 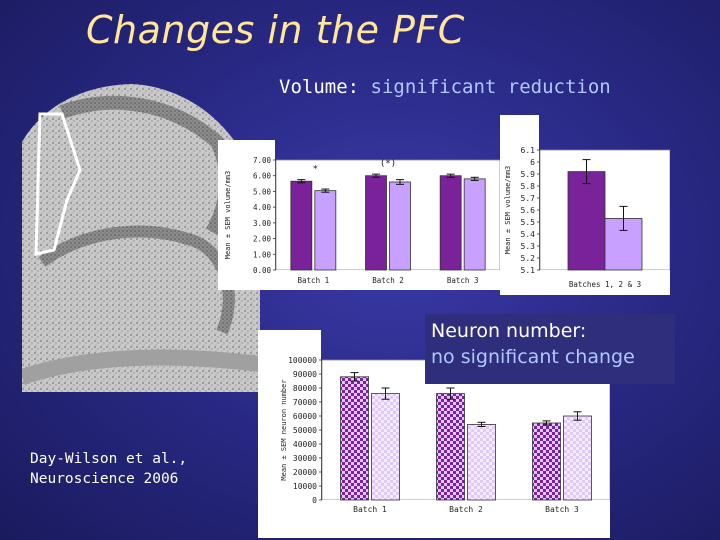 I want to click on c1-ytick-label: 3.00, so click(x=262, y=223).